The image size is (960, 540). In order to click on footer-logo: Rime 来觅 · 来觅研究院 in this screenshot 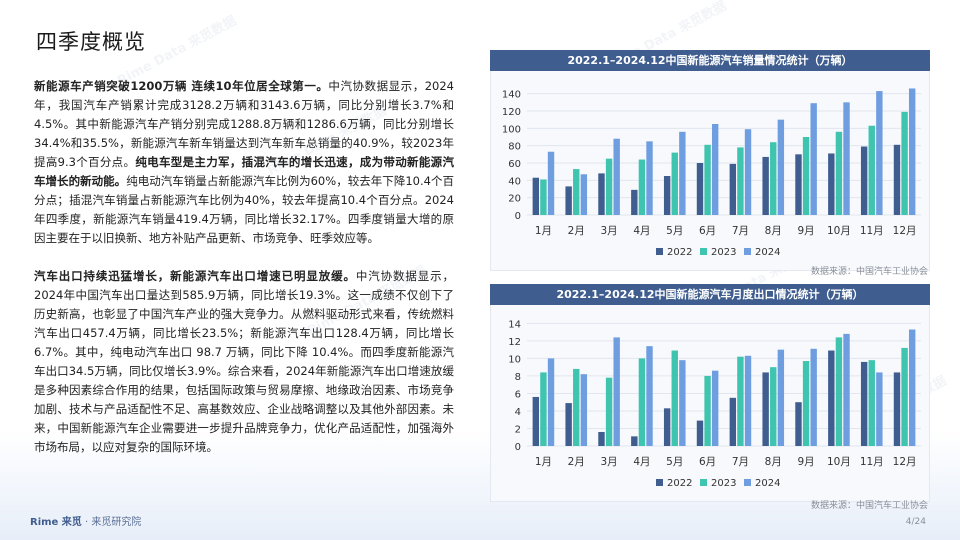, I will do `click(85, 520)`.